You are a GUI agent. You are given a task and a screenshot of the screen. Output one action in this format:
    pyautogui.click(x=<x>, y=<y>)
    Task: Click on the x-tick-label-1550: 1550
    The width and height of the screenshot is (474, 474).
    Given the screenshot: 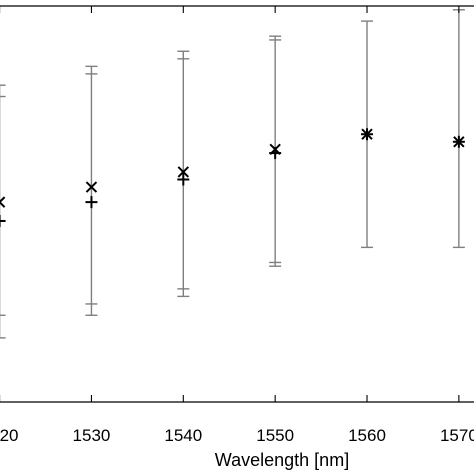 What is the action you would take?
    pyautogui.click(x=275, y=435)
    